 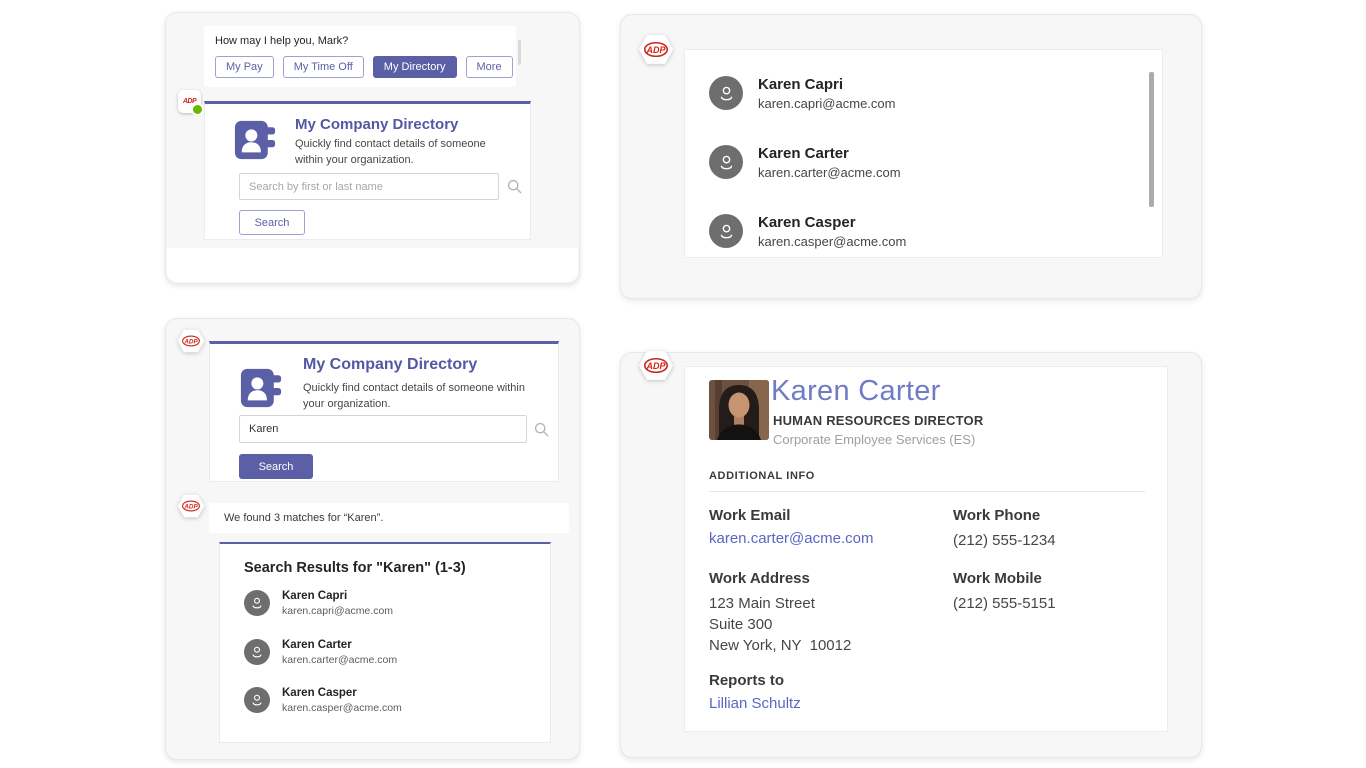 What do you see at coordinates (791, 538) in the screenshot?
I see `work-email-link: karen.carter@acme.com` at bounding box center [791, 538].